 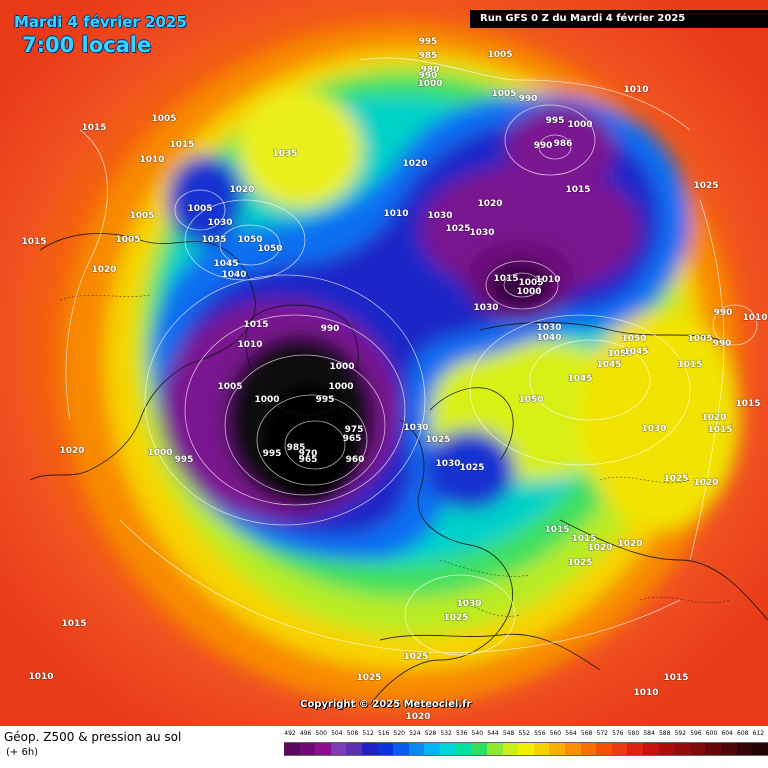 What do you see at coordinates (428, 56) in the screenshot?
I see `isobar-label: 985` at bounding box center [428, 56].